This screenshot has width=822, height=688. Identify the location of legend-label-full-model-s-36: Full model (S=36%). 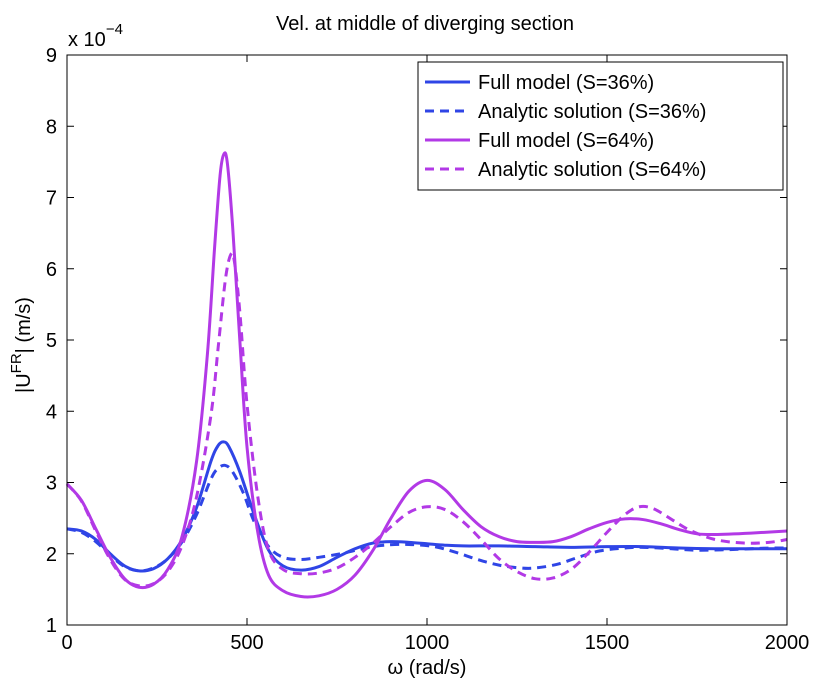
(566, 83).